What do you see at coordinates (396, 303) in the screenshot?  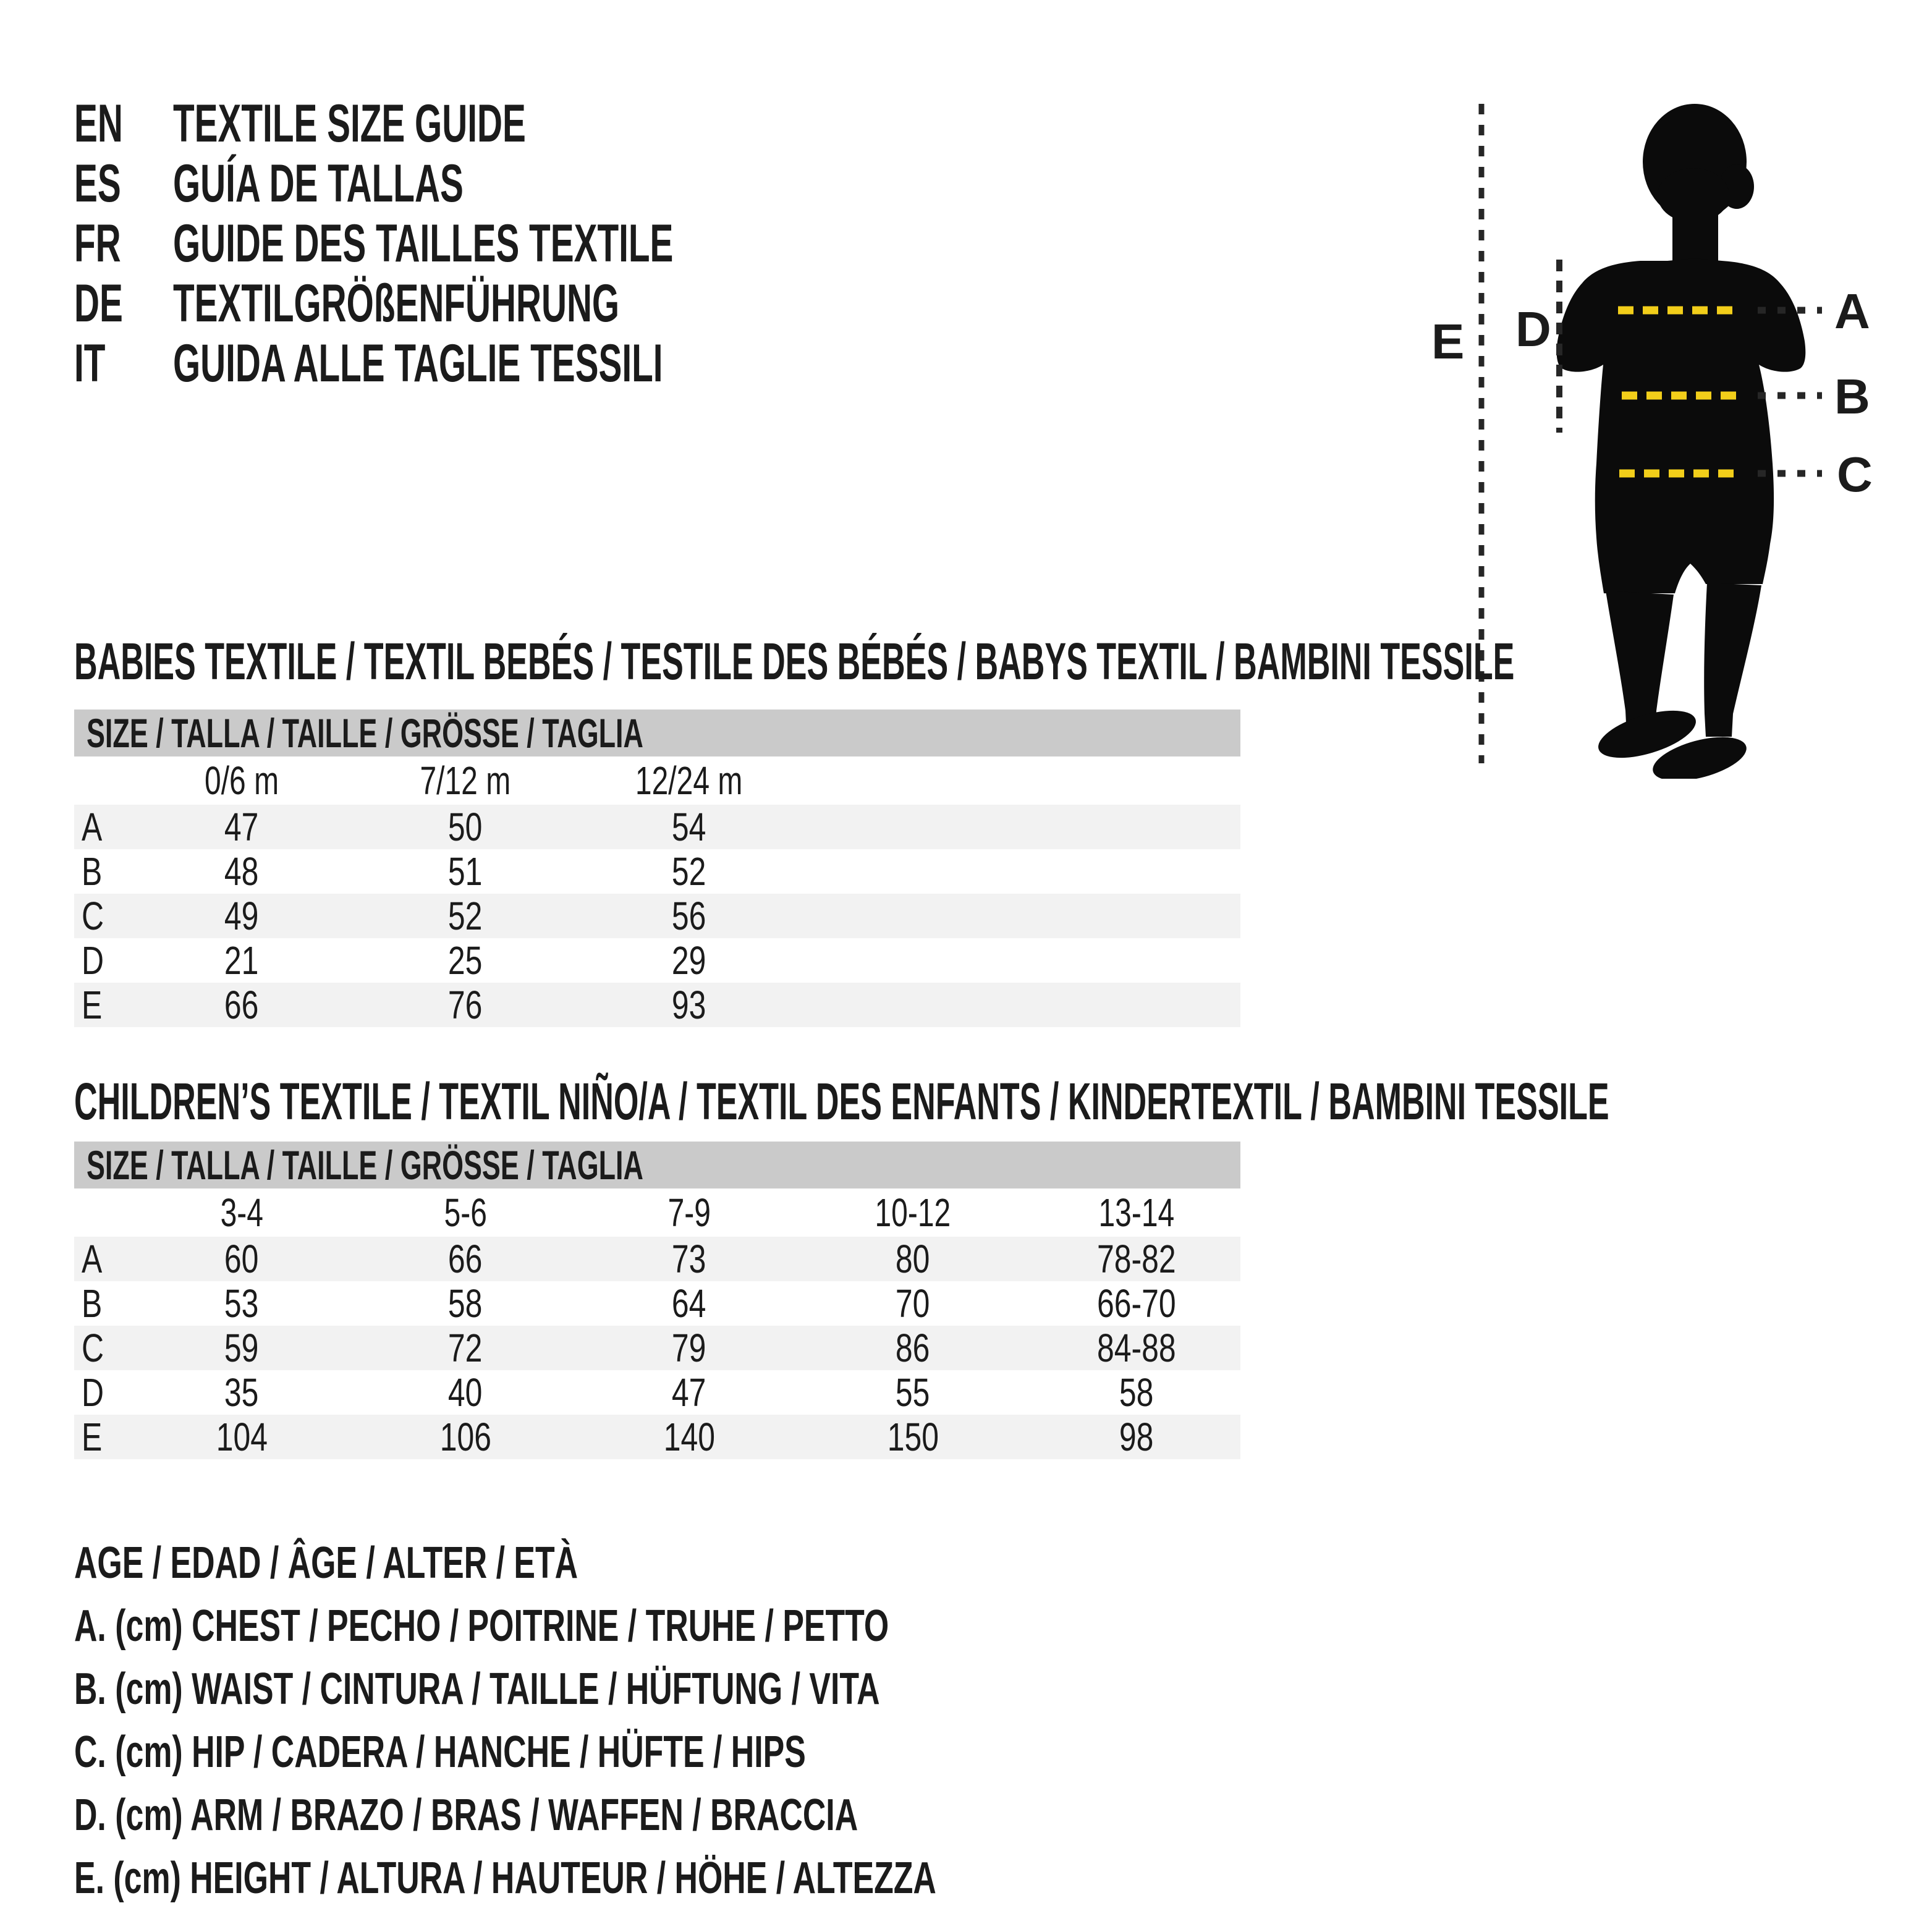 I see `language-title: TEXTILGRÖßENFÜHRUNG` at bounding box center [396, 303].